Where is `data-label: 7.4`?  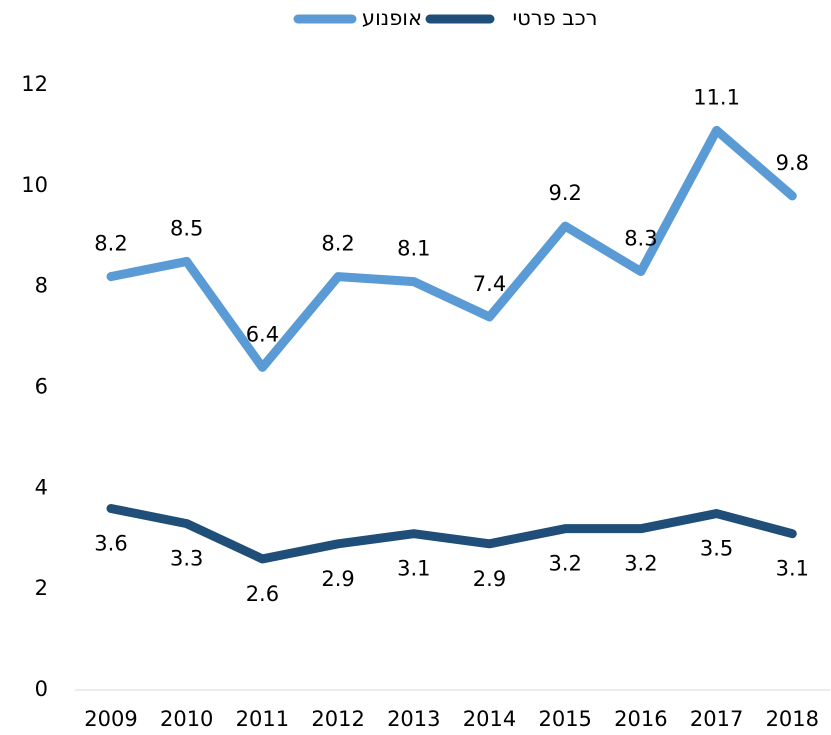
data-label: 7.4 is located at coordinates (489, 284).